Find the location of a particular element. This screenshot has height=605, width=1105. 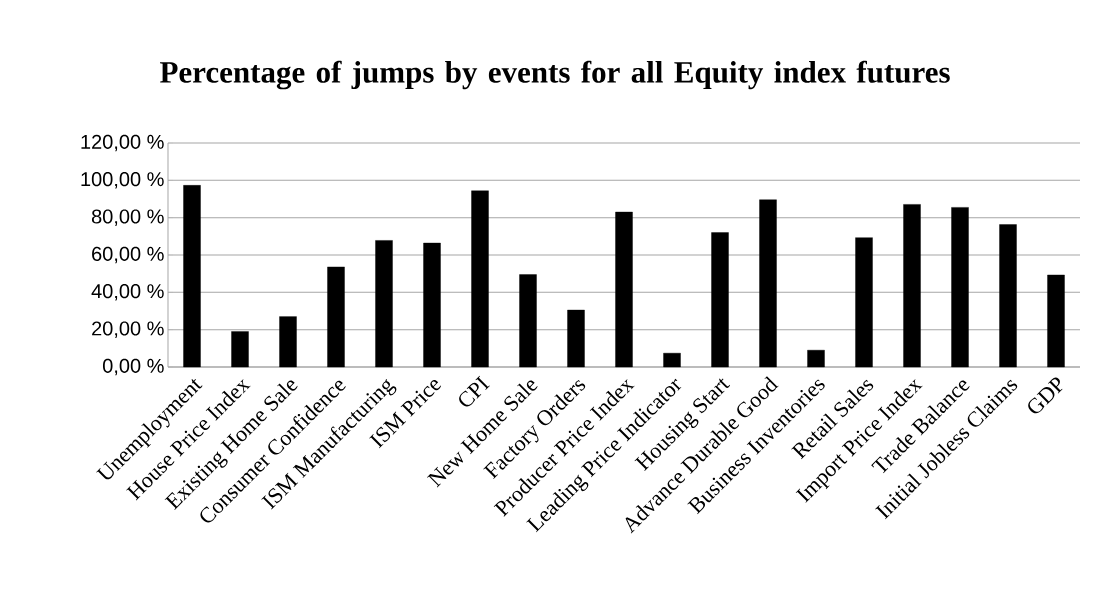

chart-title: Percentage of jumps by events for all Equity index futures is located at coordinates (555, 75).